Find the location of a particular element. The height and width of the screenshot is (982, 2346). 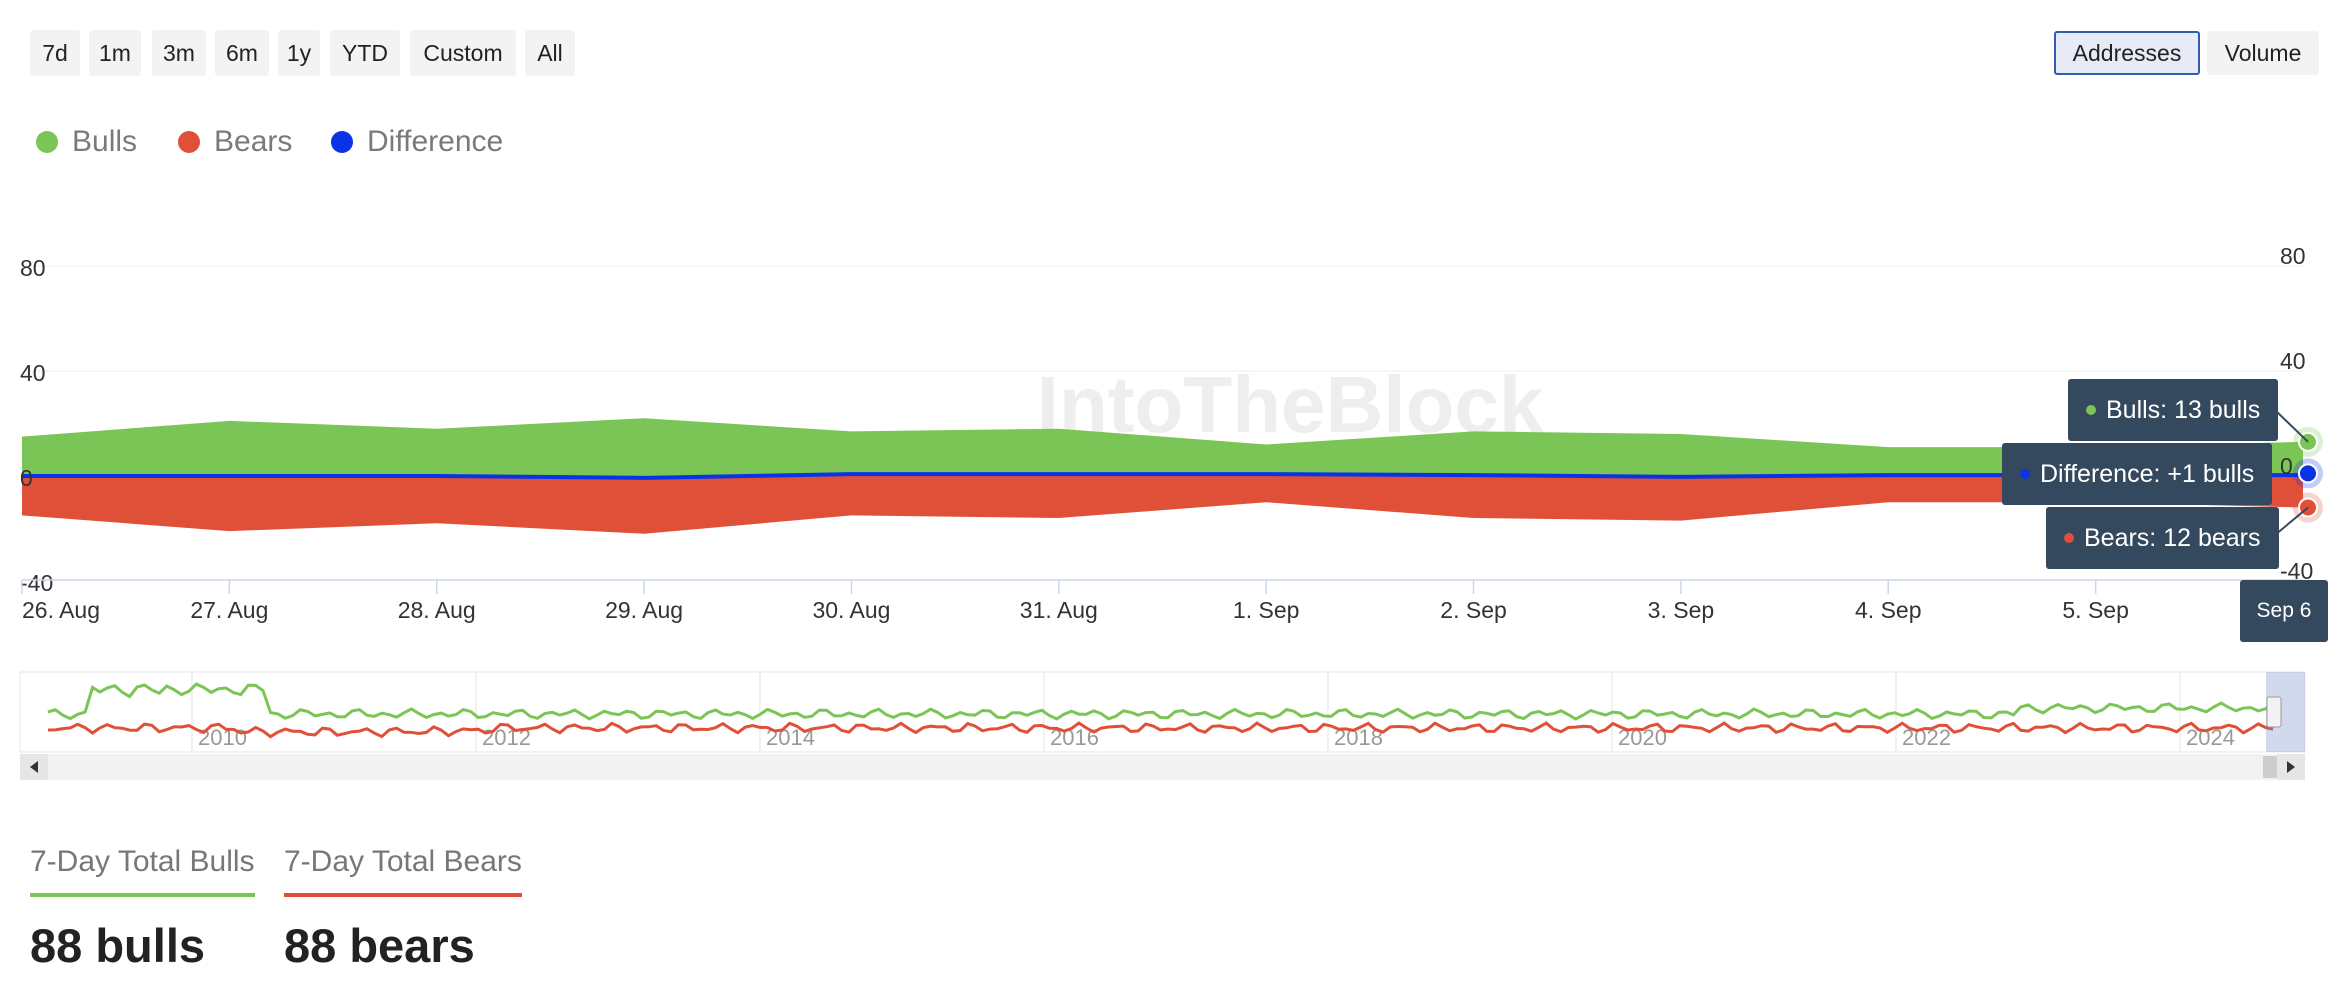

x-tick-label: 1. Sep is located at coordinates (1266, 610).